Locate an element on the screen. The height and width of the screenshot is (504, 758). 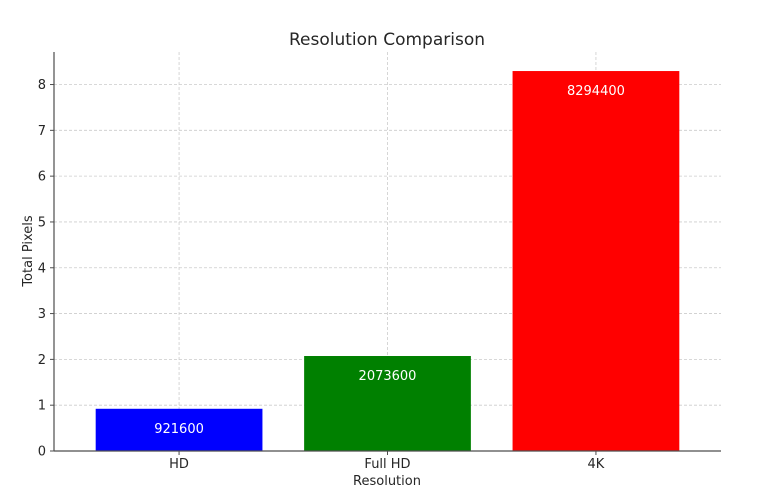
y-tick-label-0: 0 is located at coordinates (42, 452).